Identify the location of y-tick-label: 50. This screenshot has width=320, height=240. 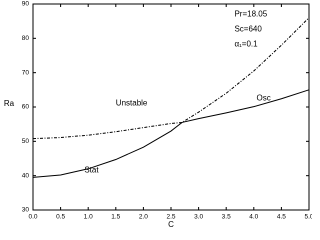
(26, 141).